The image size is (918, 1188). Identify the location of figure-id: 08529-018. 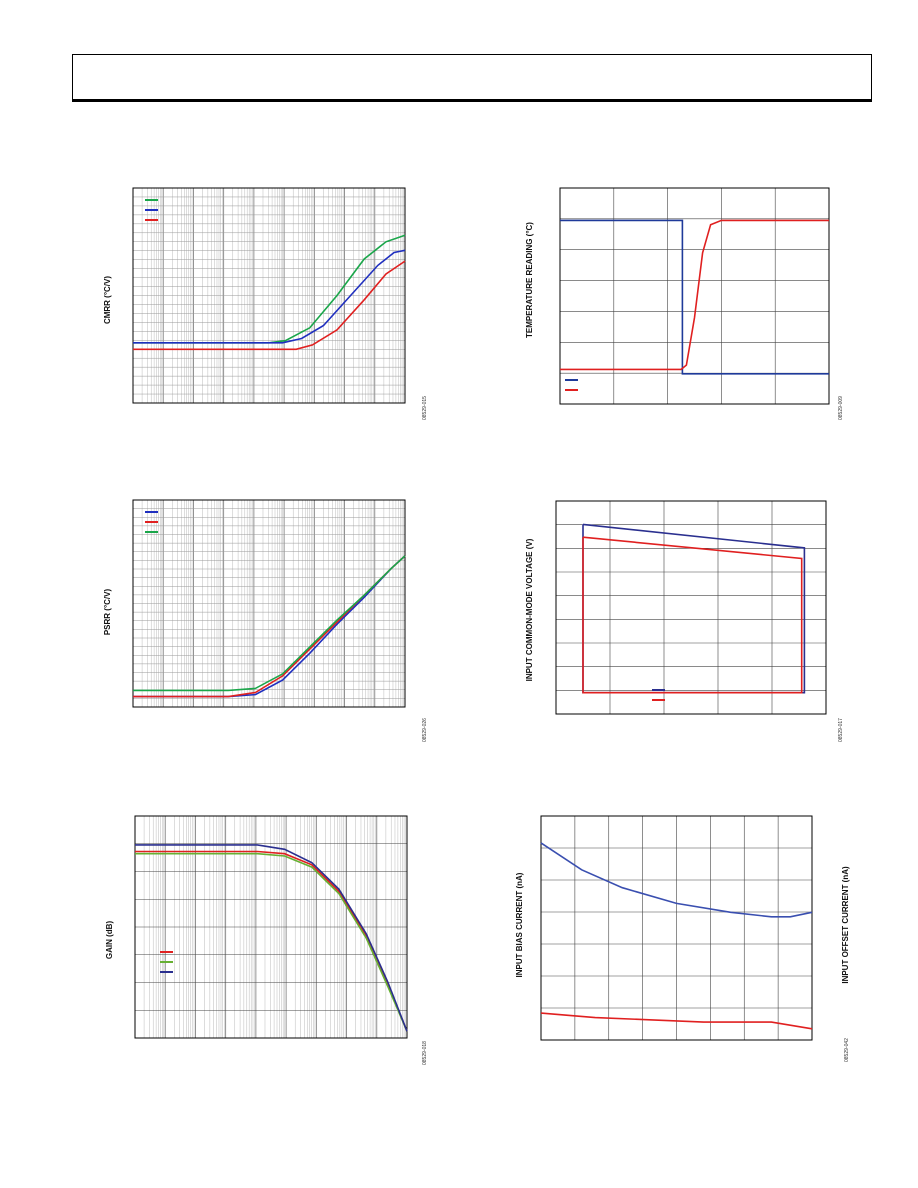
(425, 1053).